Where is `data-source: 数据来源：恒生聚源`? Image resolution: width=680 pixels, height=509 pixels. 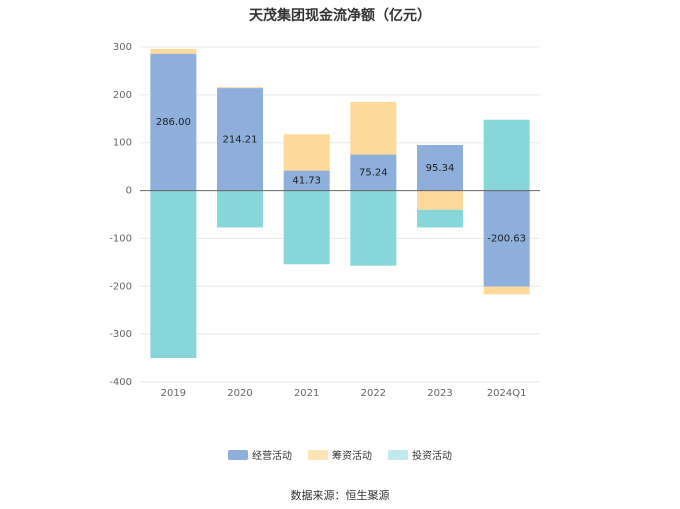
data-source: 数据来源：恒生聚源 is located at coordinates (340, 495).